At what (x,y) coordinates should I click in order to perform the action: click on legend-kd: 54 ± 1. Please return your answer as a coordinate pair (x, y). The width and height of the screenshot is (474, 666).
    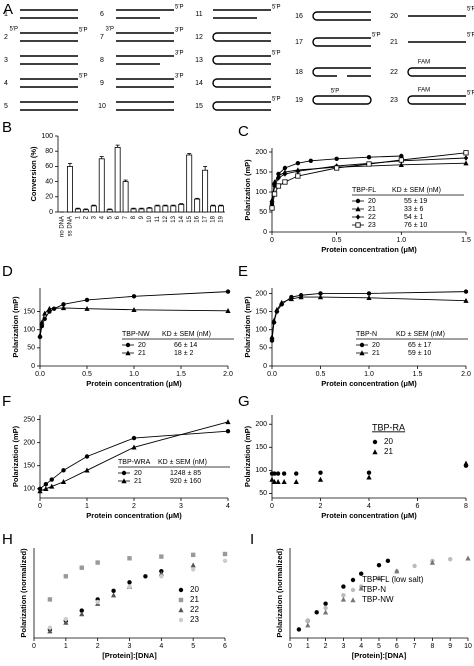
    Looking at the image, I should click on (414, 217).